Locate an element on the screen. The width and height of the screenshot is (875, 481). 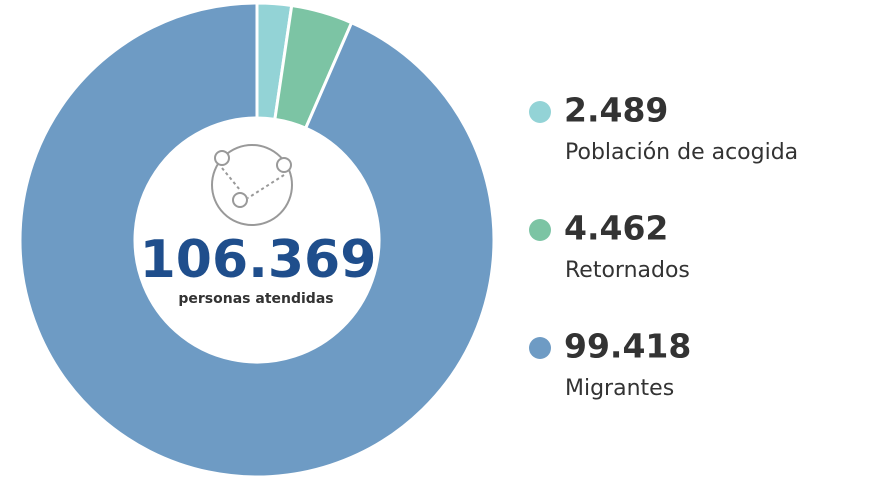
center-value: 106.369 is located at coordinates (258, 260).